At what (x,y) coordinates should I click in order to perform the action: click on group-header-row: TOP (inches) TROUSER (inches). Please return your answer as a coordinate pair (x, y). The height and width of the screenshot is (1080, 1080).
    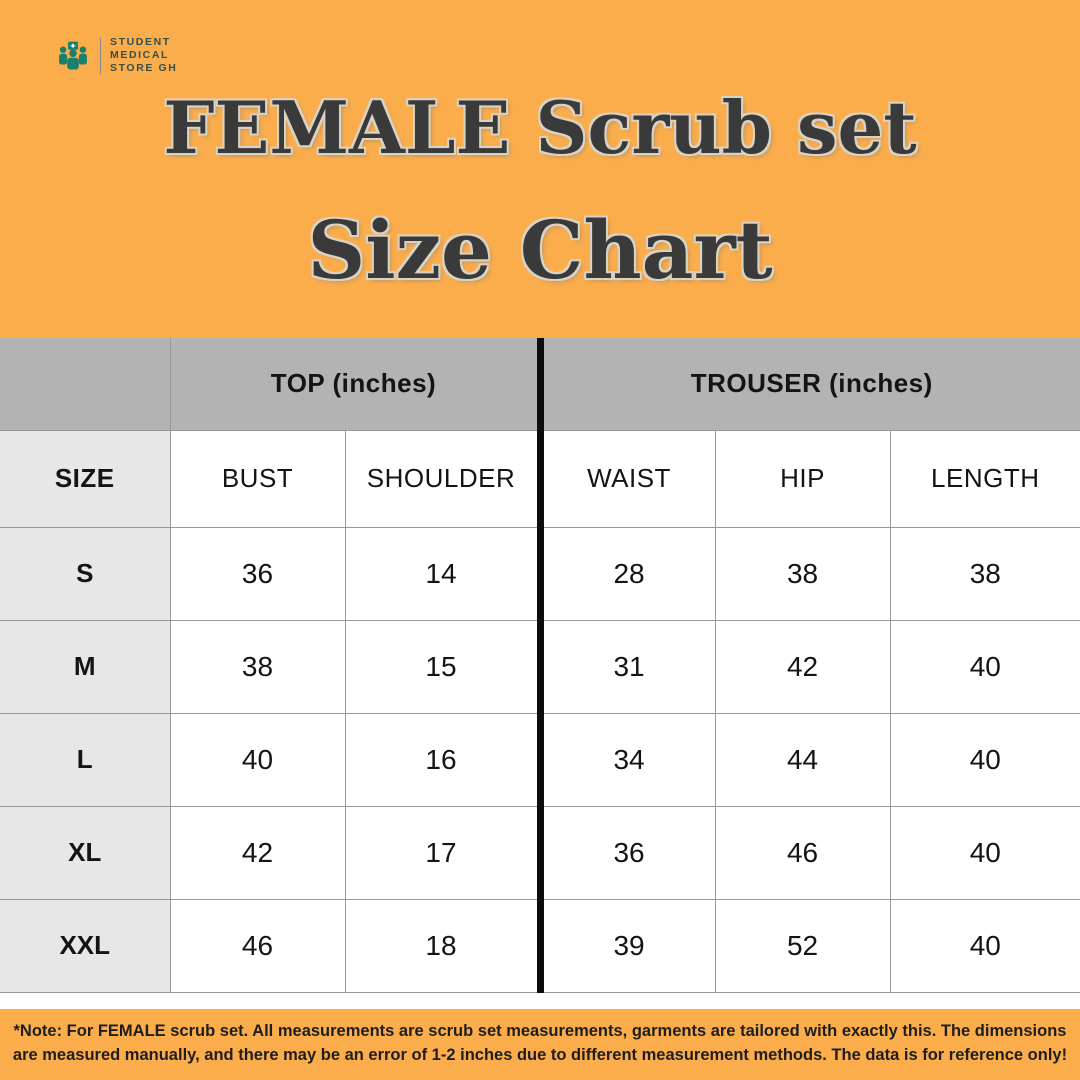
    Looking at the image, I should click on (540, 384).